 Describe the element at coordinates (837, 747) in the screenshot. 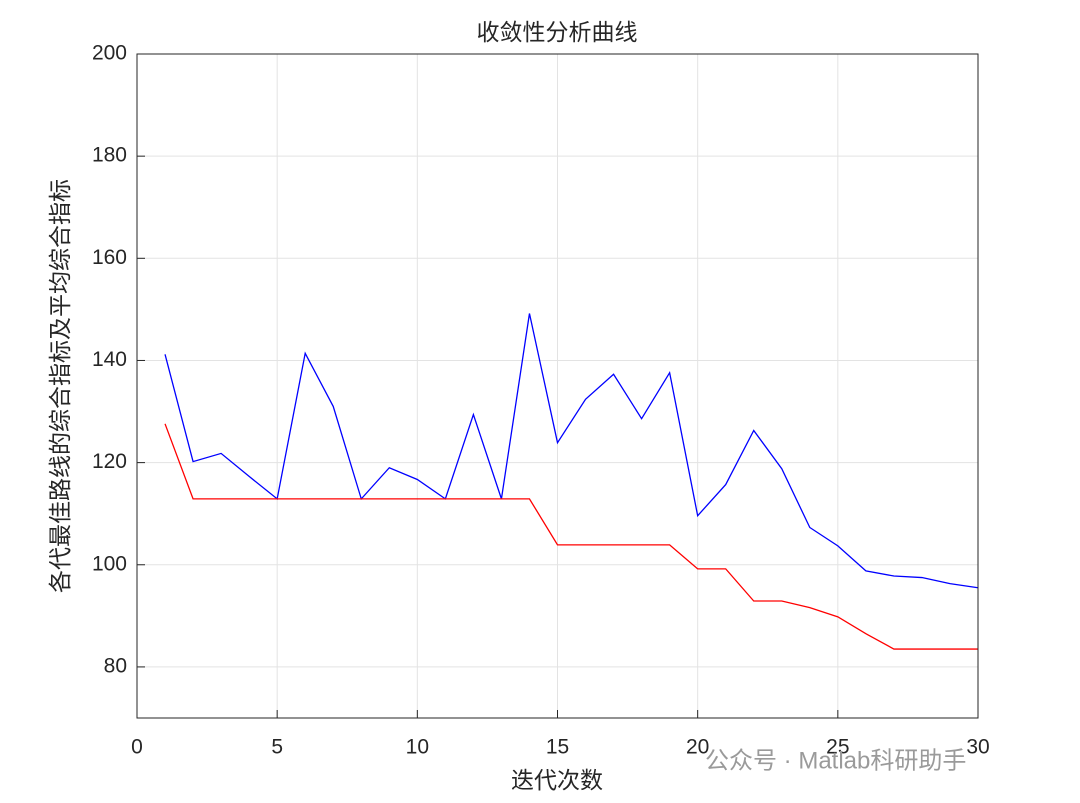

I see `x-tick-label: 25` at that location.